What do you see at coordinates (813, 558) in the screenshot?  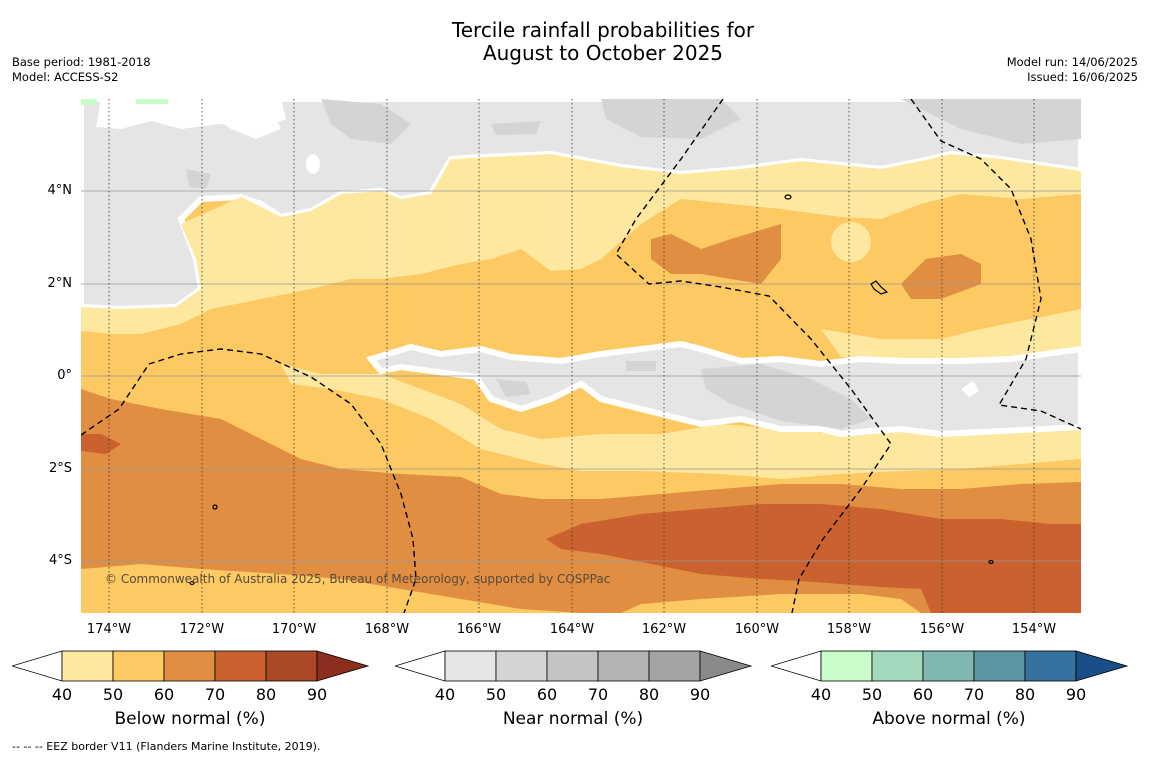 I see `region-below-80-south` at bounding box center [813, 558].